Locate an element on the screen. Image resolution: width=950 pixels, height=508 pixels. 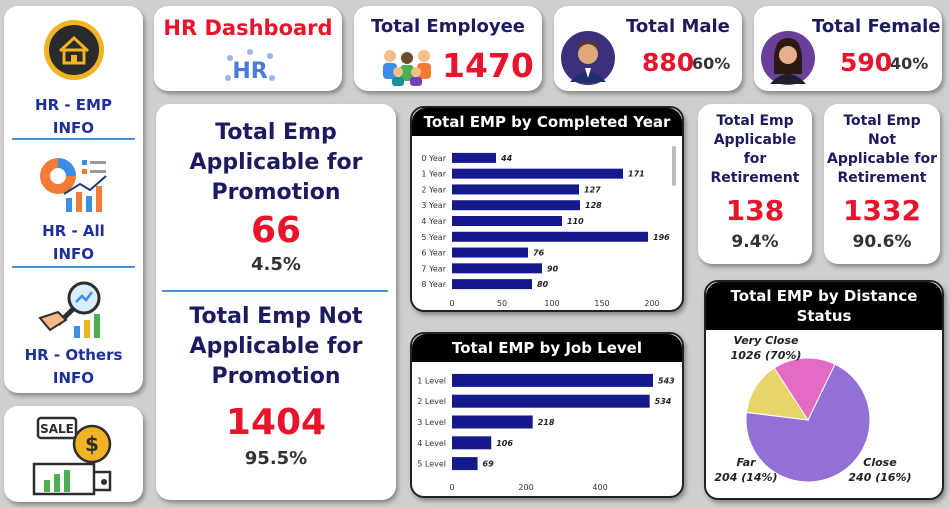
sidebar-nav: HR - EMP INFO HR - All INFO is located at coordinates (73, 199).